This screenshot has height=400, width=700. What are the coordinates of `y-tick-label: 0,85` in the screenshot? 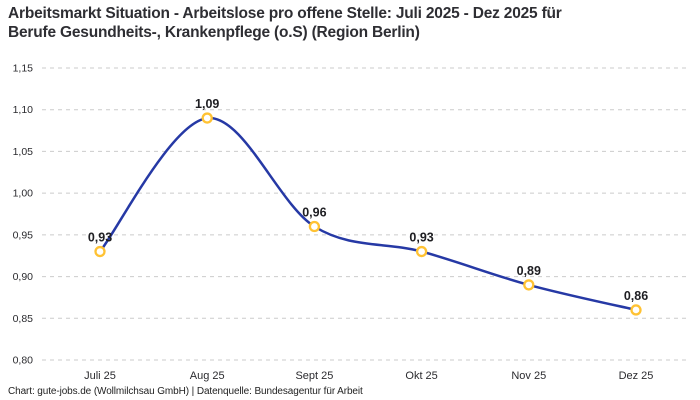 It's located at (23, 319).